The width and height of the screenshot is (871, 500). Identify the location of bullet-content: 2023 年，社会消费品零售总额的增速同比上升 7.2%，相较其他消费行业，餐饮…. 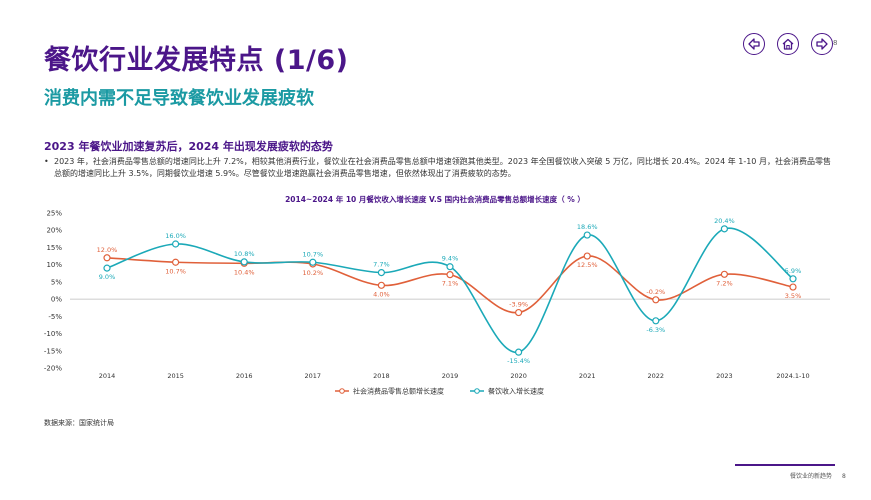
(442, 167).